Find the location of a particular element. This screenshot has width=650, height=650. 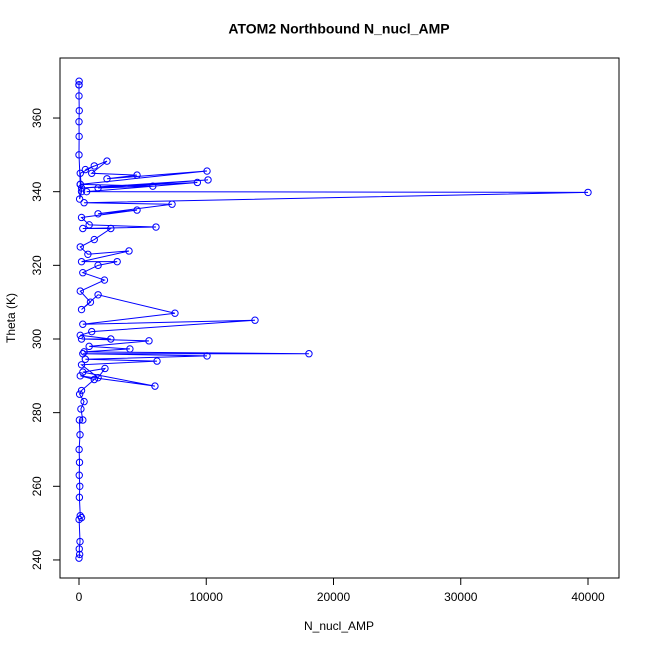

y-tick-label: 320 is located at coordinates (37, 265).